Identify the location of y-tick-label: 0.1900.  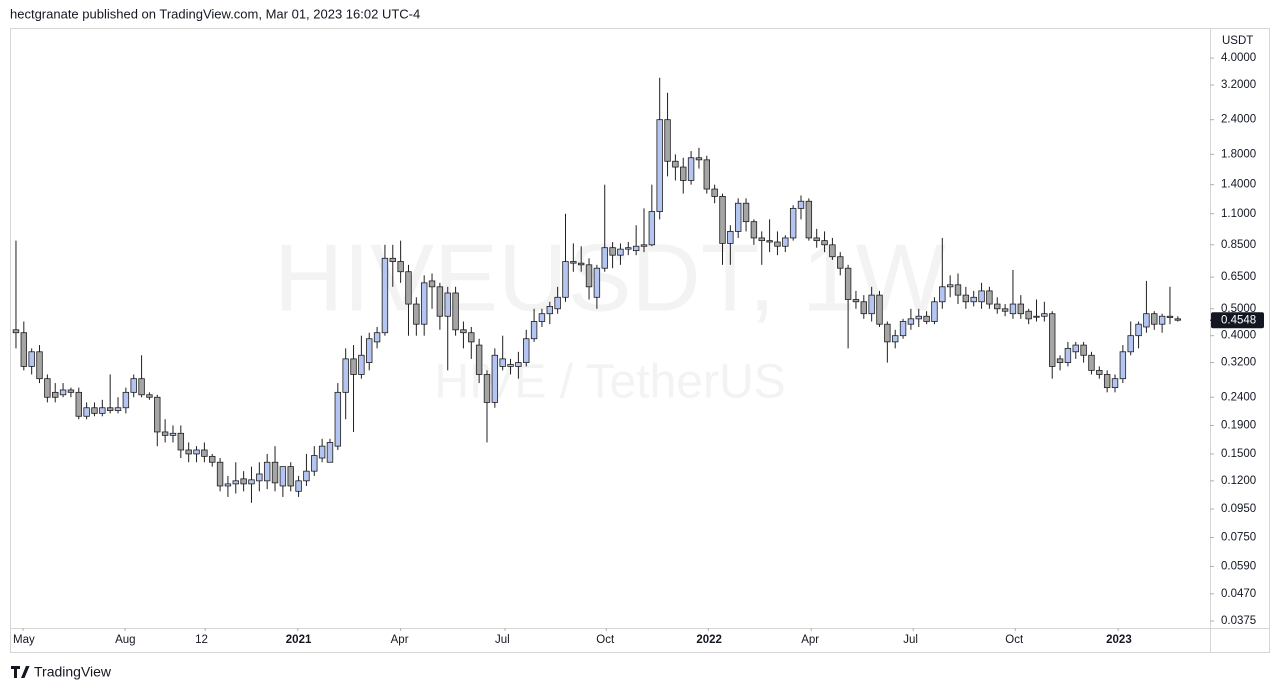
(1238, 425).